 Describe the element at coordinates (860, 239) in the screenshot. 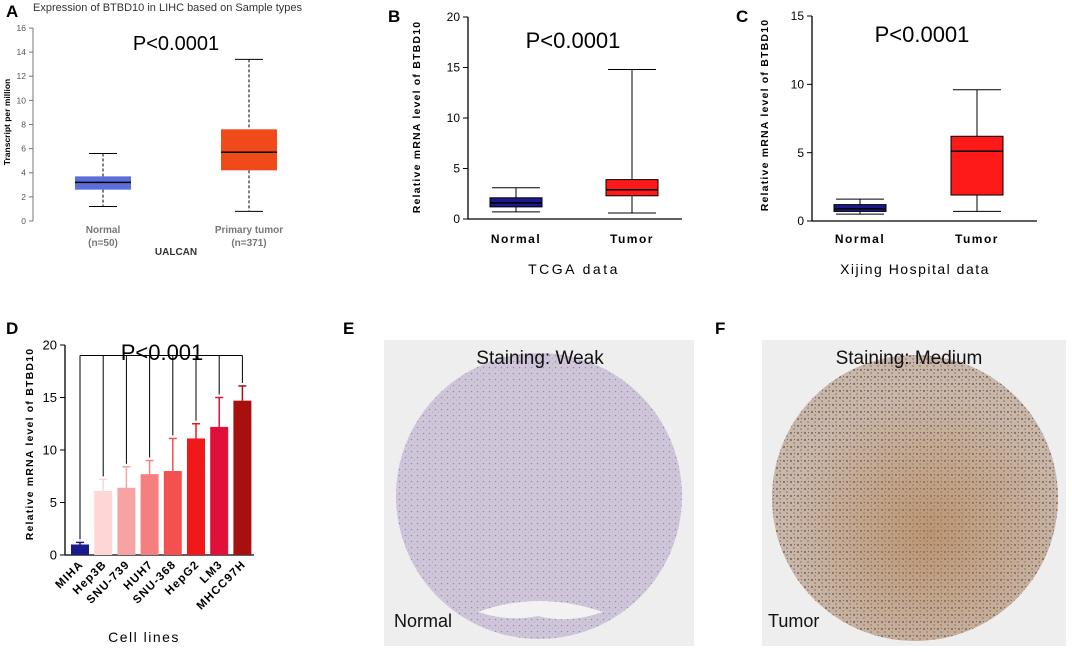

I see `panel-c-group-normal: Normal` at that location.